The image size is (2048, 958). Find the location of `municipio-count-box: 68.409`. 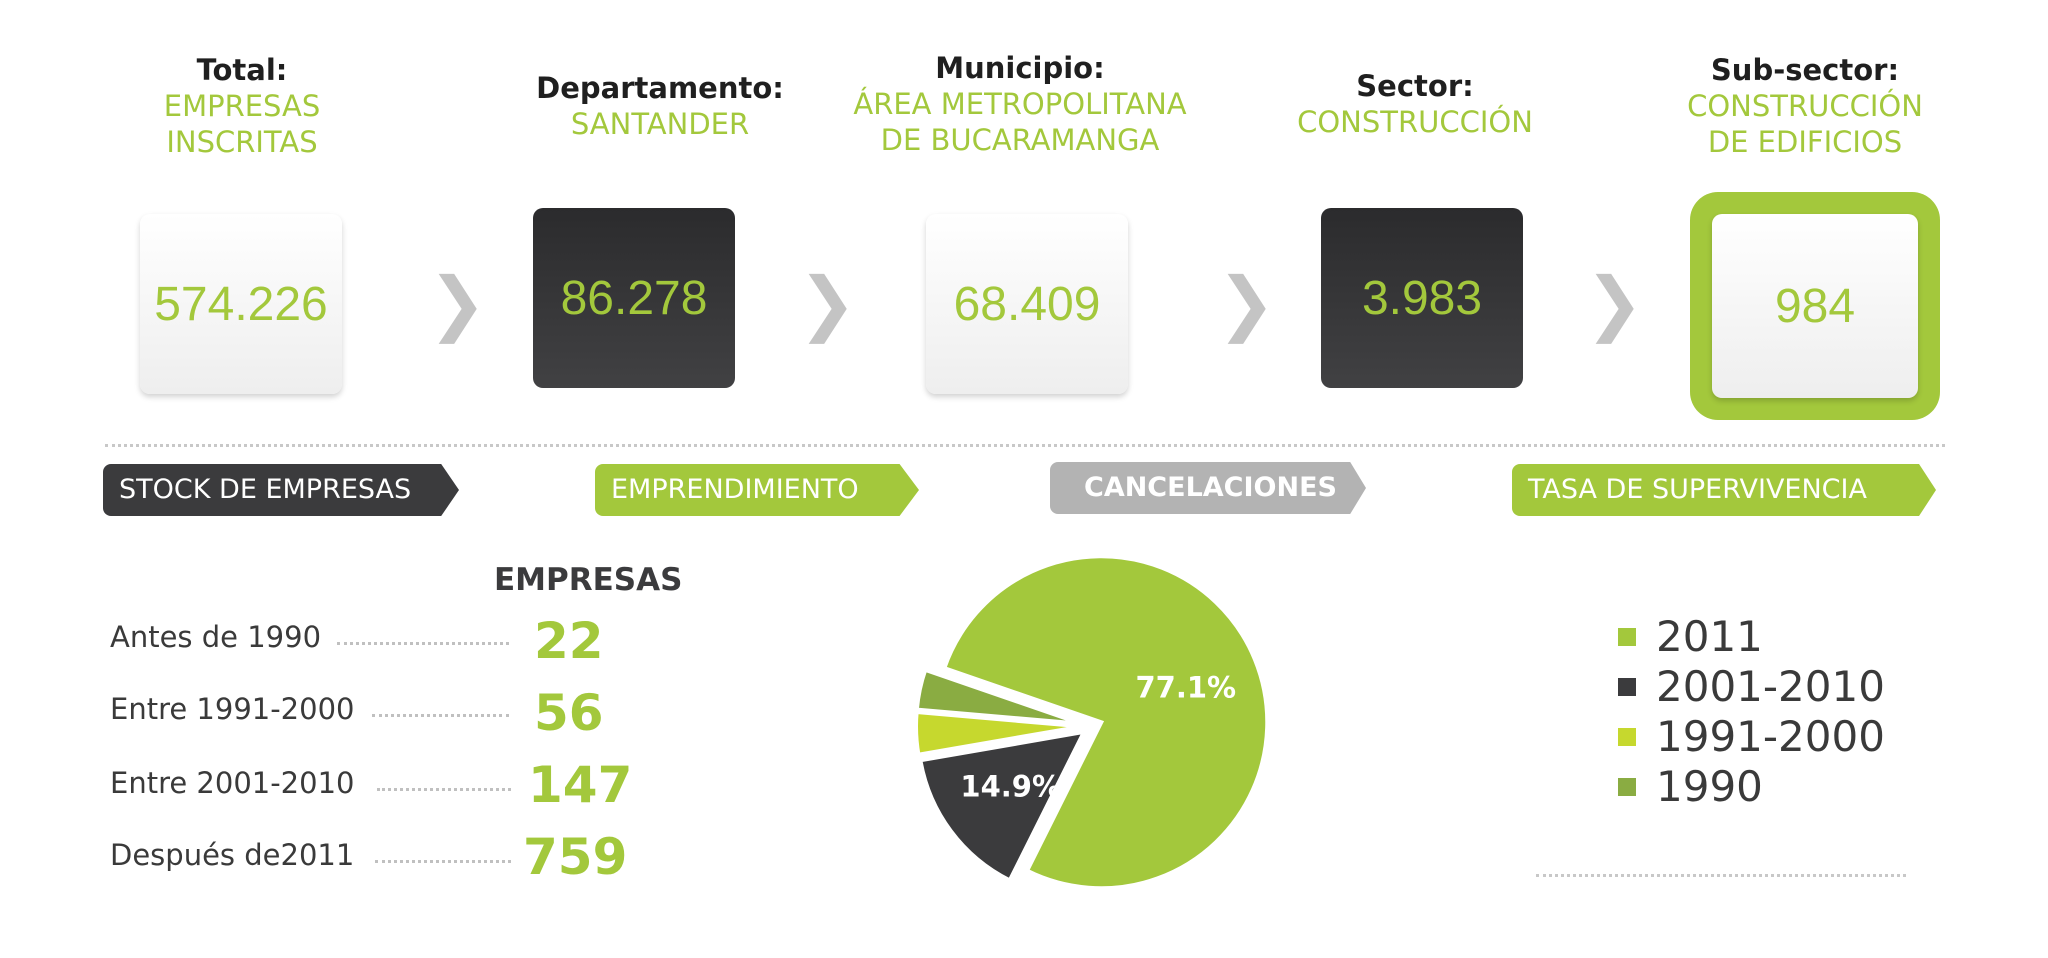

municipio-count-box: 68.409 is located at coordinates (1027, 304).